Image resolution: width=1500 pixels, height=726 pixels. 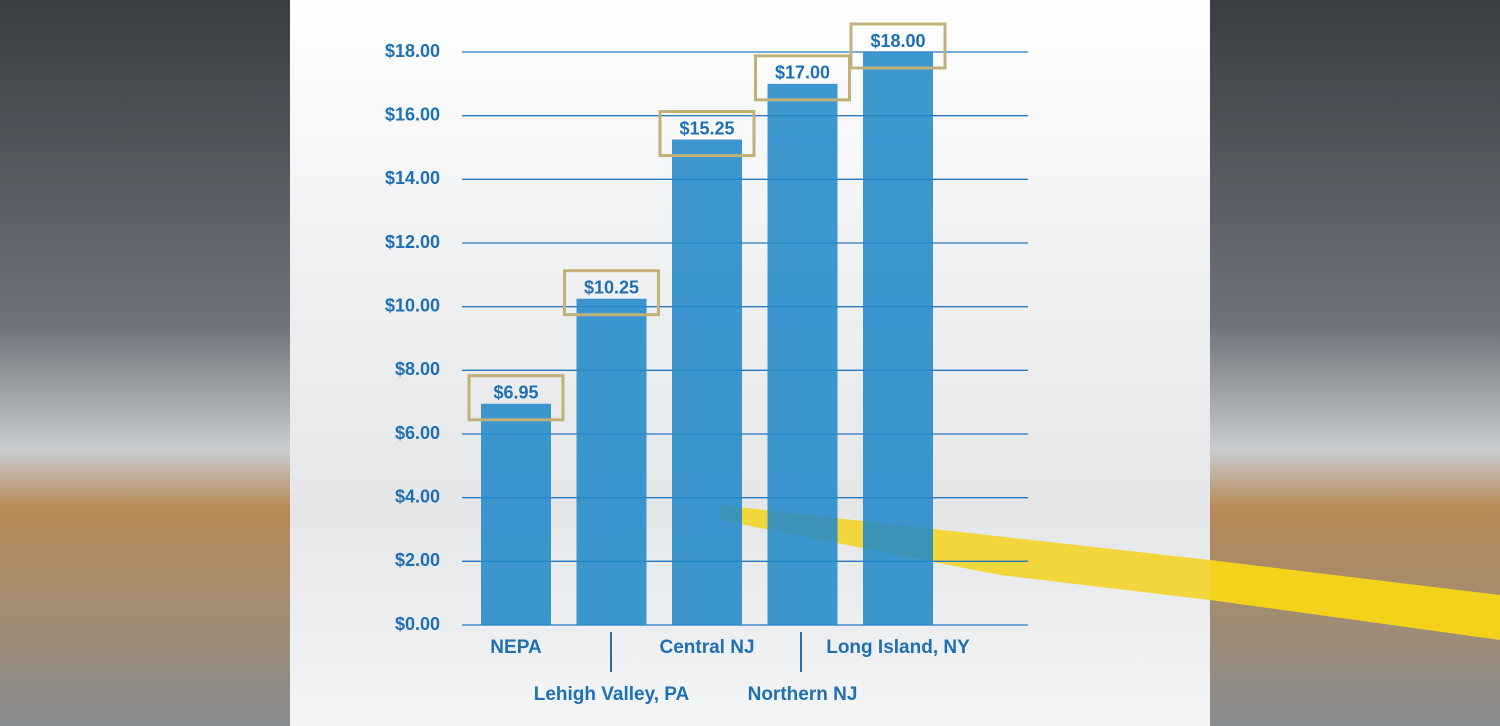 What do you see at coordinates (612, 694) in the screenshot?
I see `x-tick-label: Lehigh Valley, PA` at bounding box center [612, 694].